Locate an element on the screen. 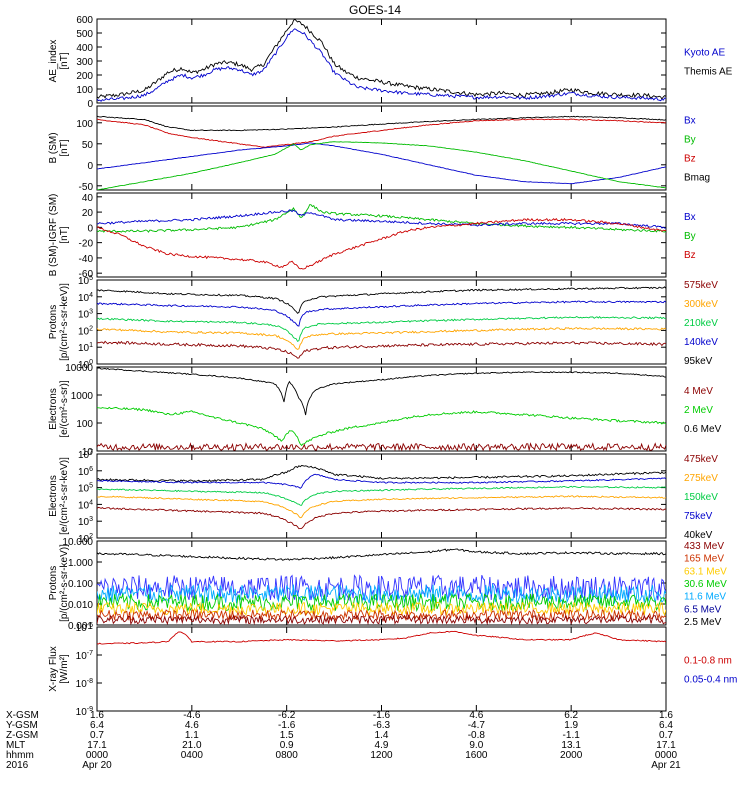 Image resolution: width=750 pixels, height=800 pixels. series-line-433-mev is located at coordinates (381, 619).